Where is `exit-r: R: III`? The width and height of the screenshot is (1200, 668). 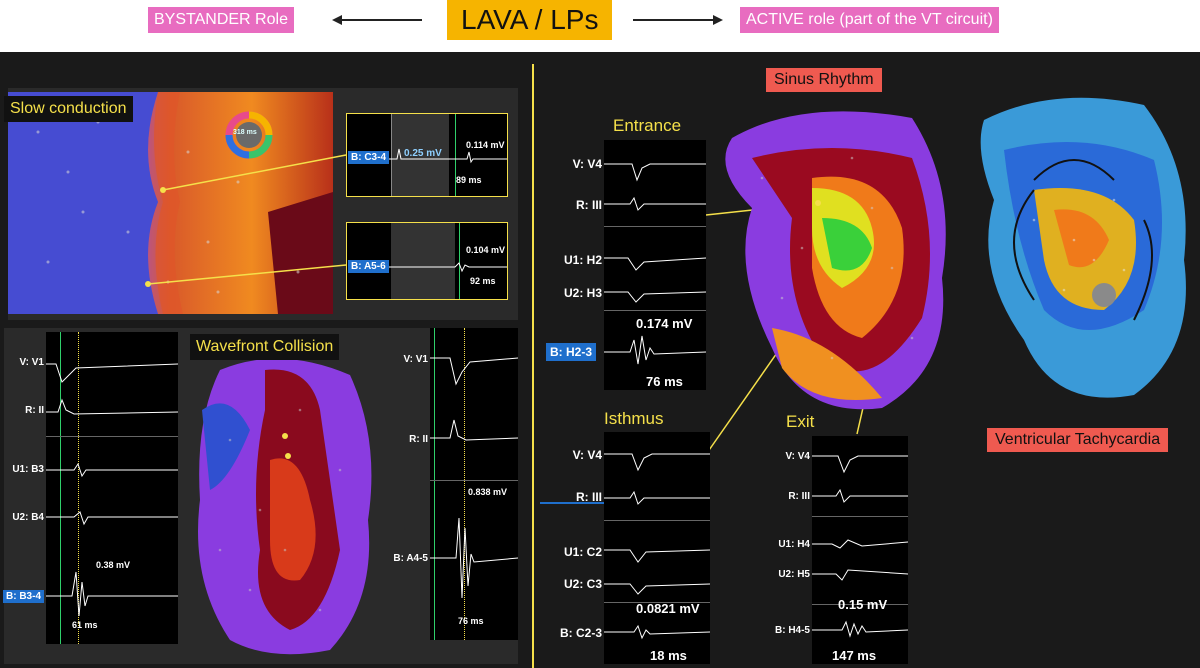 exit-r: R: III is located at coordinates (799, 496).